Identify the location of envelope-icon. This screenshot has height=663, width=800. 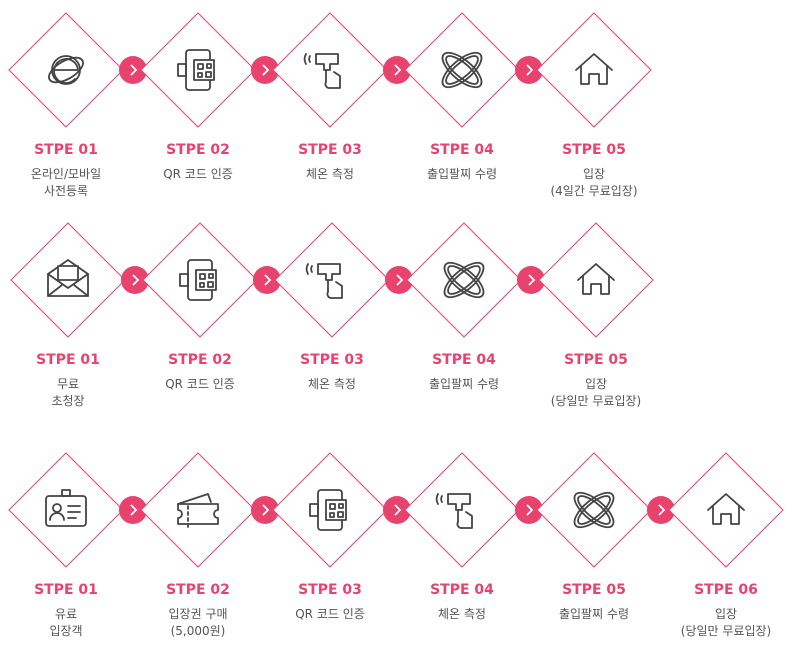
(68, 278).